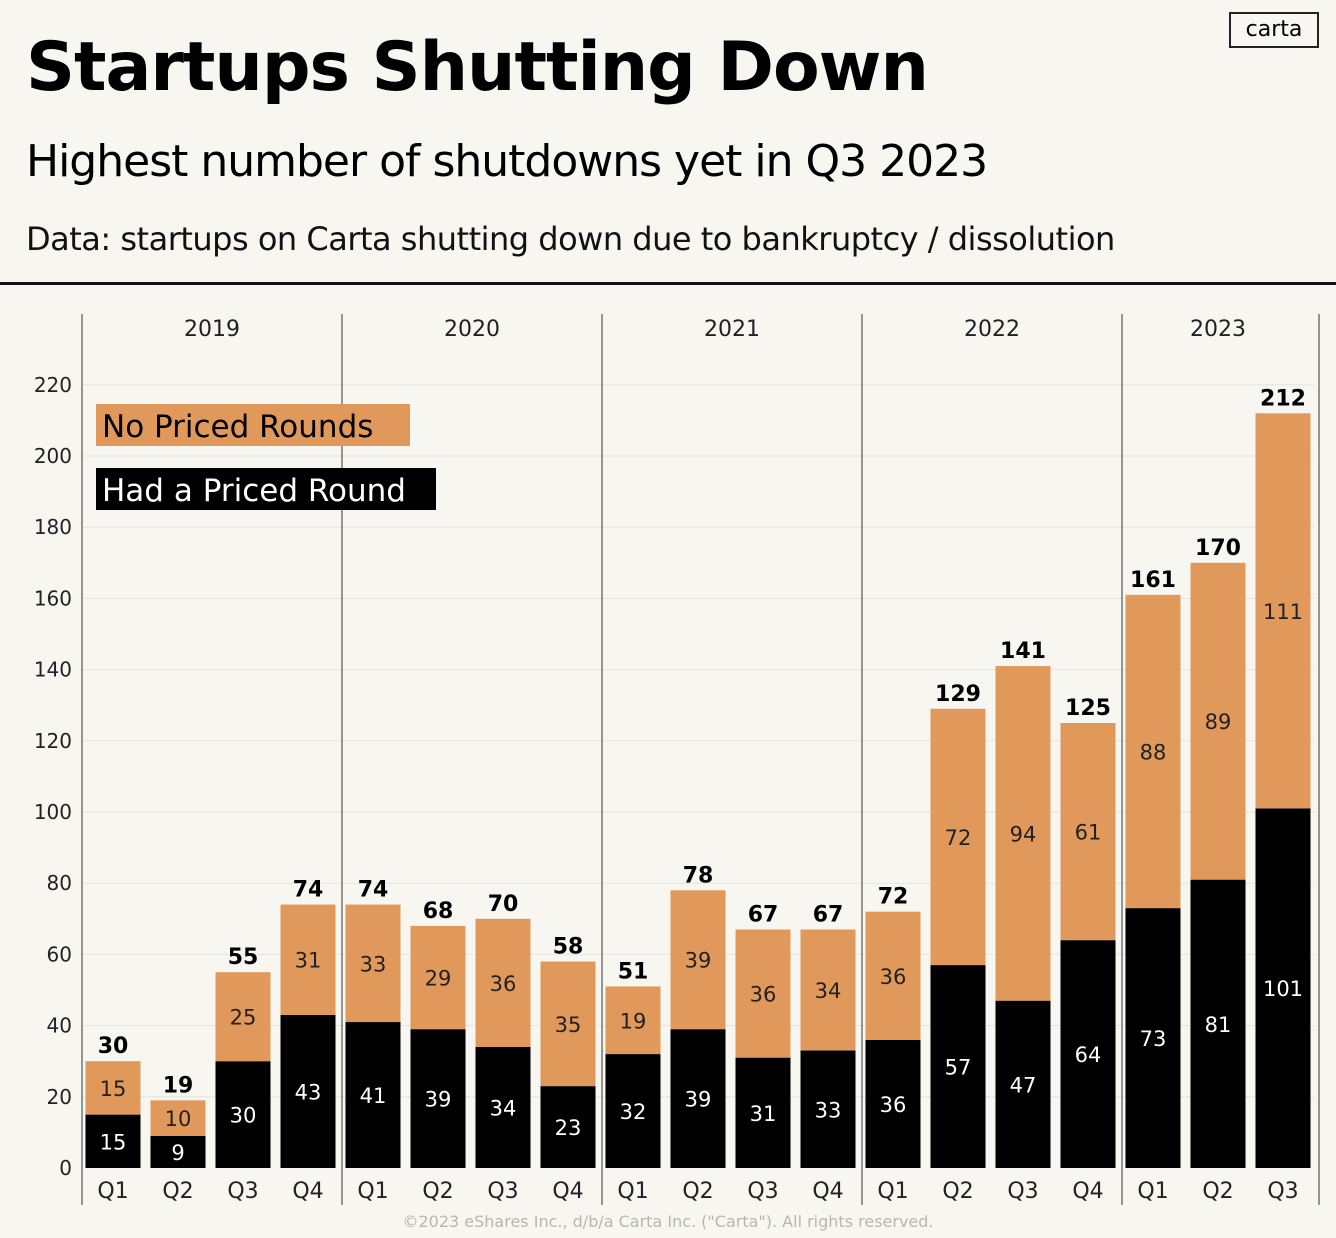 This screenshot has width=1336, height=1238. I want to click on segment-label: 94, so click(1023, 834).